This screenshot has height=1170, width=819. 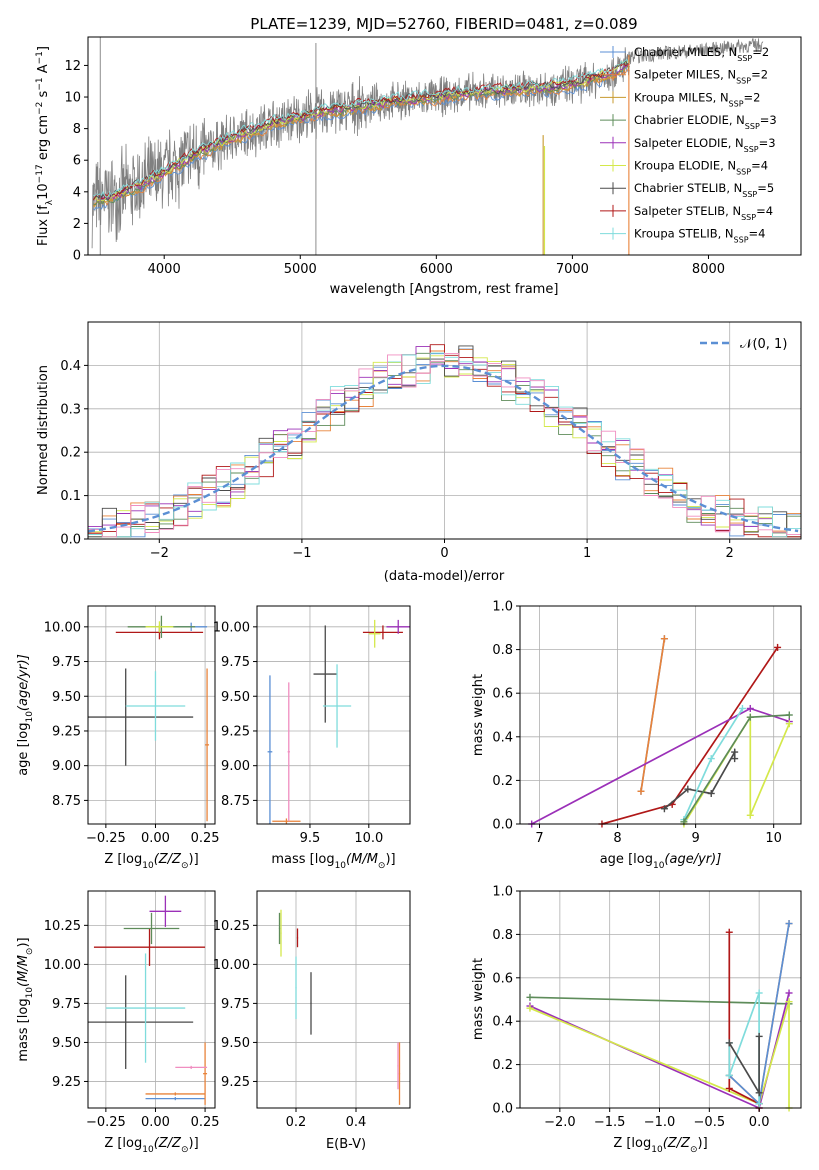 What do you see at coordinates (760, 52) in the screenshot?
I see `legend-entry-count: =2` at bounding box center [760, 52].